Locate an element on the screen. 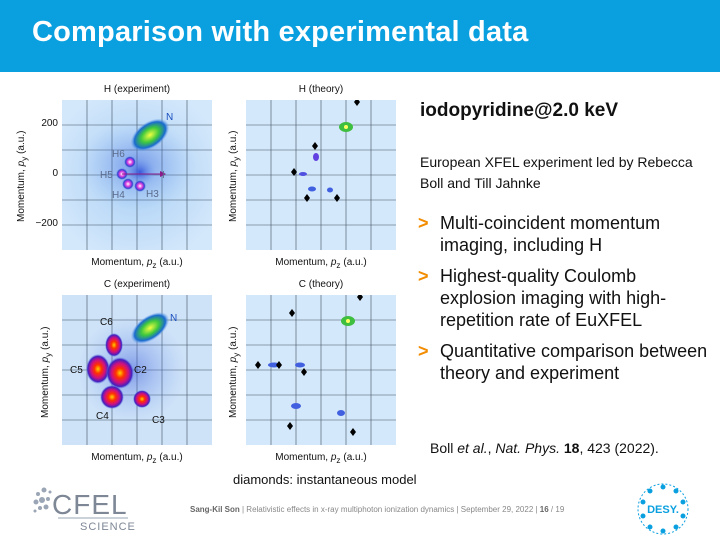  desy-dots is located at coordinates (663, 509).